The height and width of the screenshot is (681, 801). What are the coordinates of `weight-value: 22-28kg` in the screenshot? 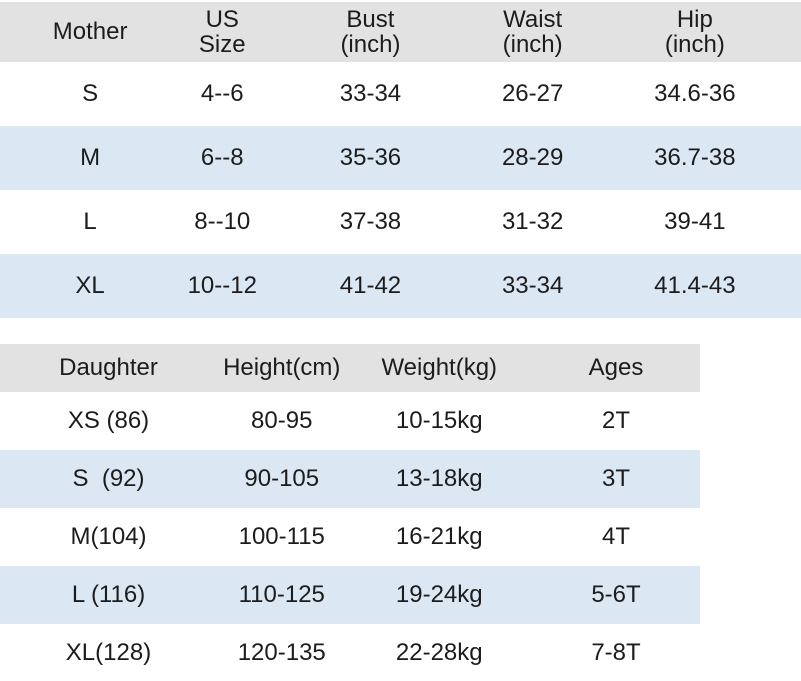 It's located at (439, 652).